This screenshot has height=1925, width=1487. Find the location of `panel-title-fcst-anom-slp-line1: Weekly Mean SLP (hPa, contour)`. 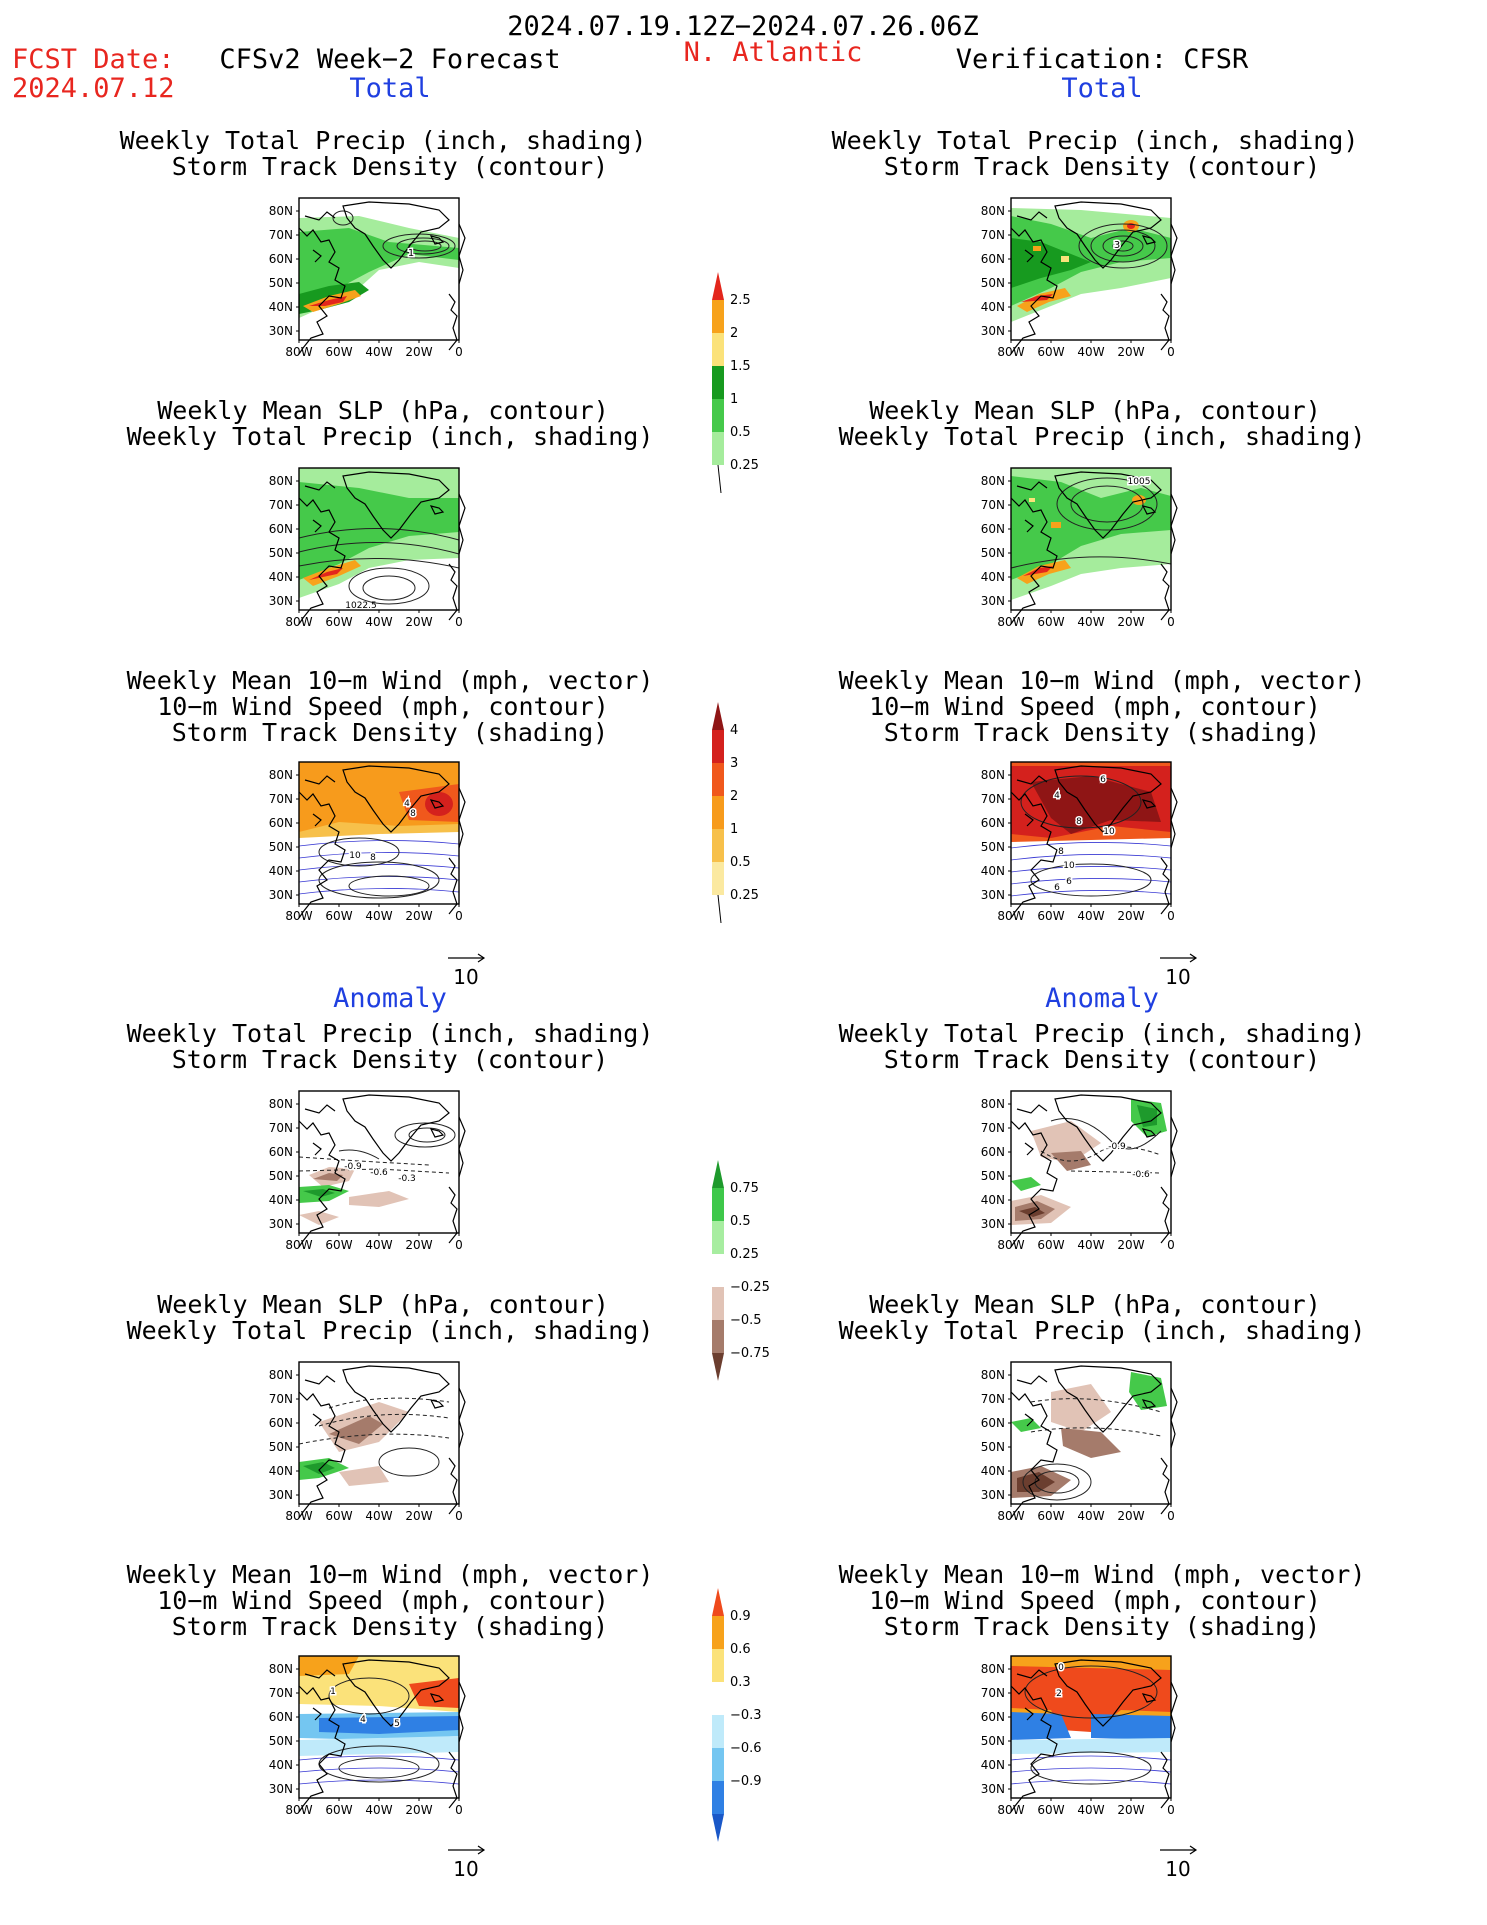

panel-title-fcst-anom-slp-line1: Weekly Mean SLP (hPa, contour) is located at coordinates (383, 1304).